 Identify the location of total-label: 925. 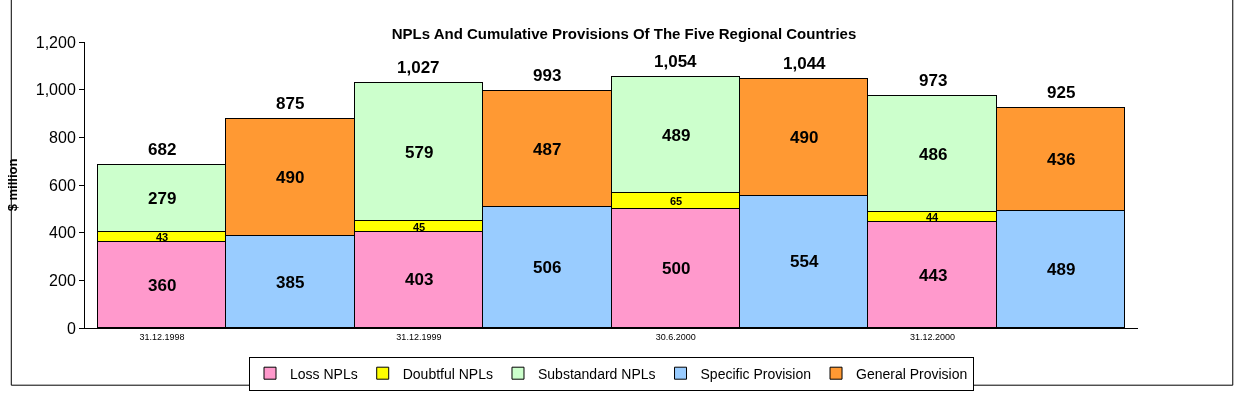
(1061, 92).